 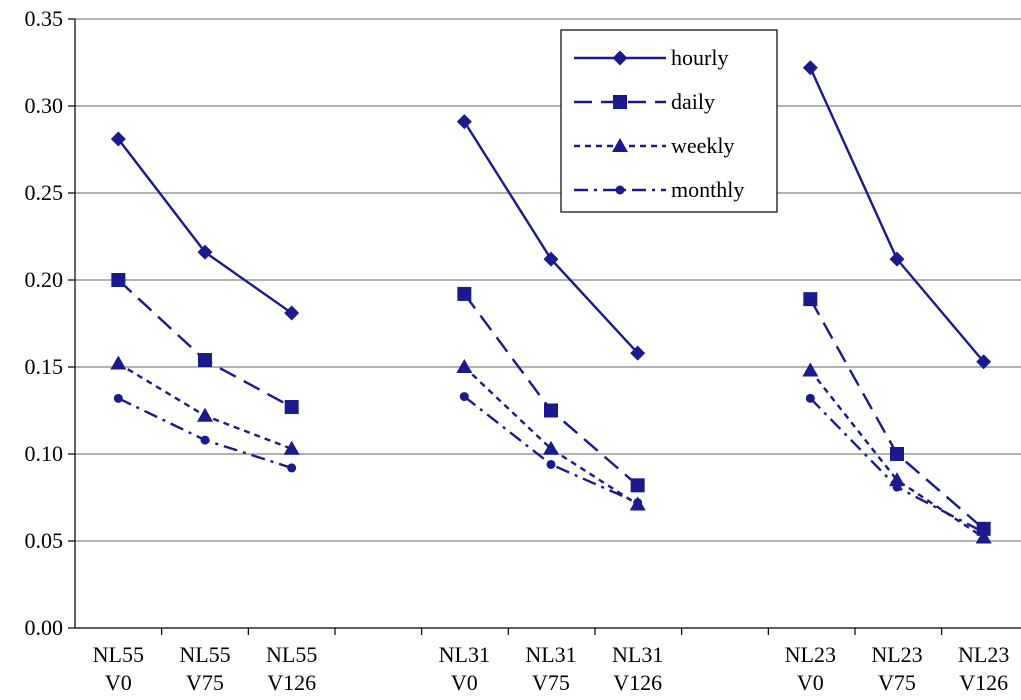 I want to click on y-tick-label: 0.00, so click(x=44, y=627).